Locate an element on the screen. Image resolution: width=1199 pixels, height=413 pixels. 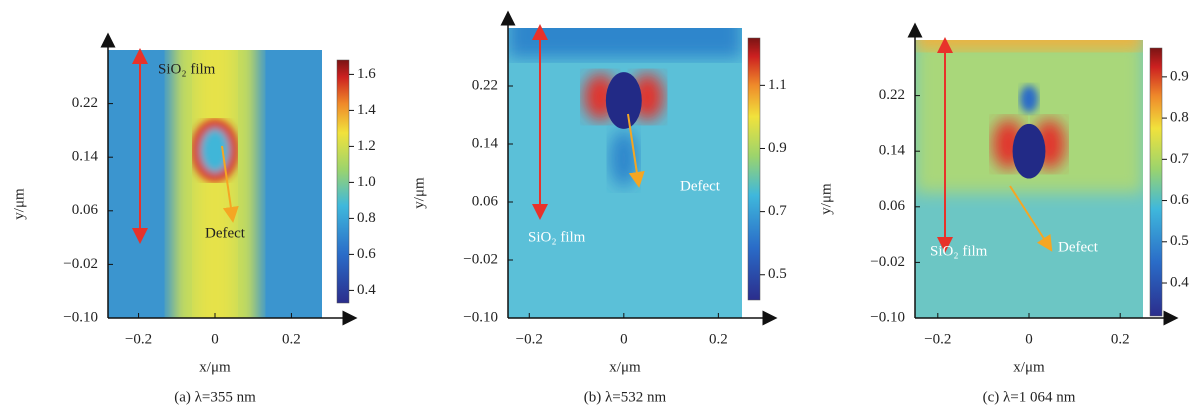
colorbar-tick-label: 1.1 is located at coordinates (777, 85).